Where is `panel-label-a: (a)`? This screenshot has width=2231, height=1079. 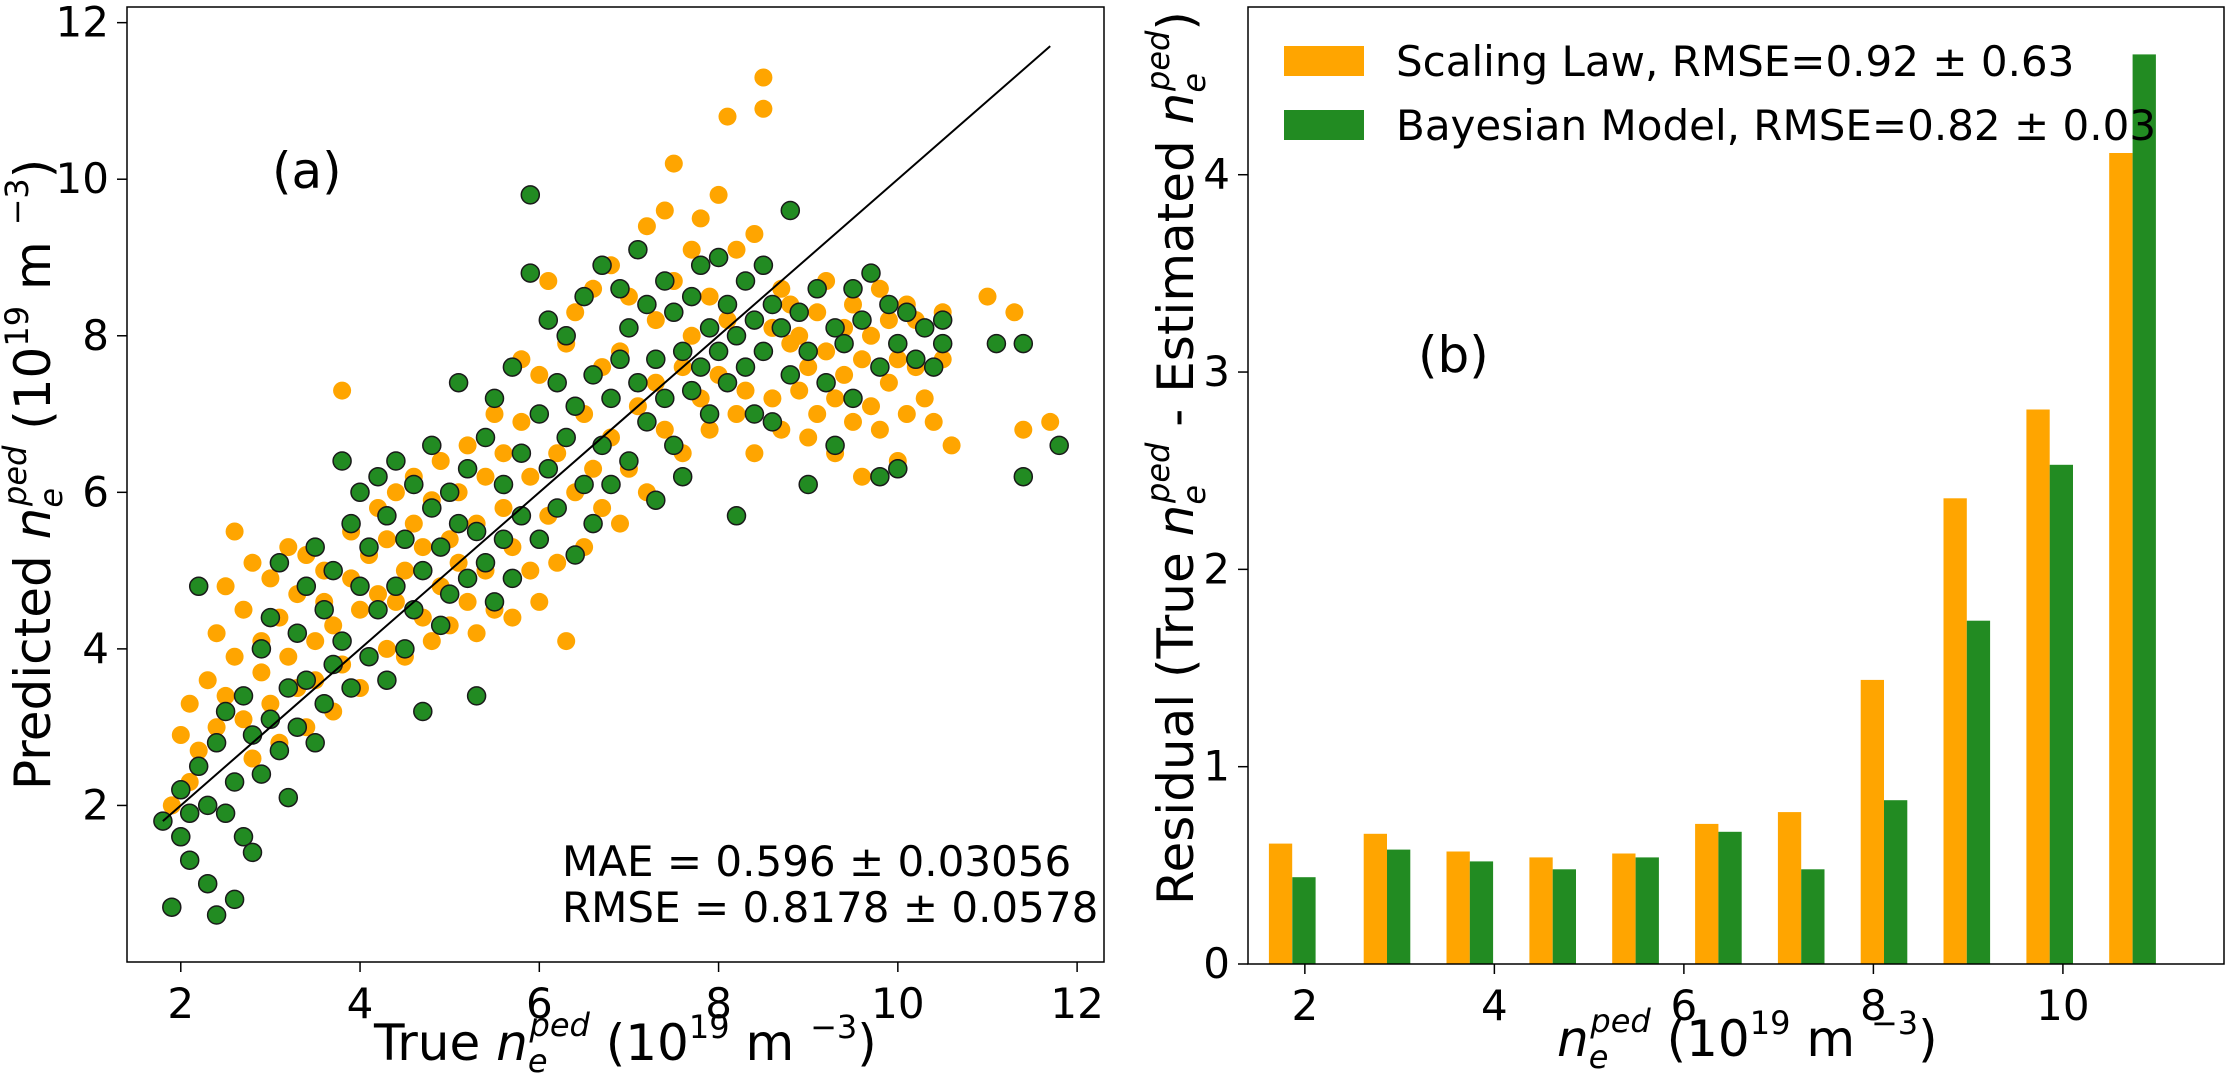
panel-label-a: (a) is located at coordinates (307, 171).